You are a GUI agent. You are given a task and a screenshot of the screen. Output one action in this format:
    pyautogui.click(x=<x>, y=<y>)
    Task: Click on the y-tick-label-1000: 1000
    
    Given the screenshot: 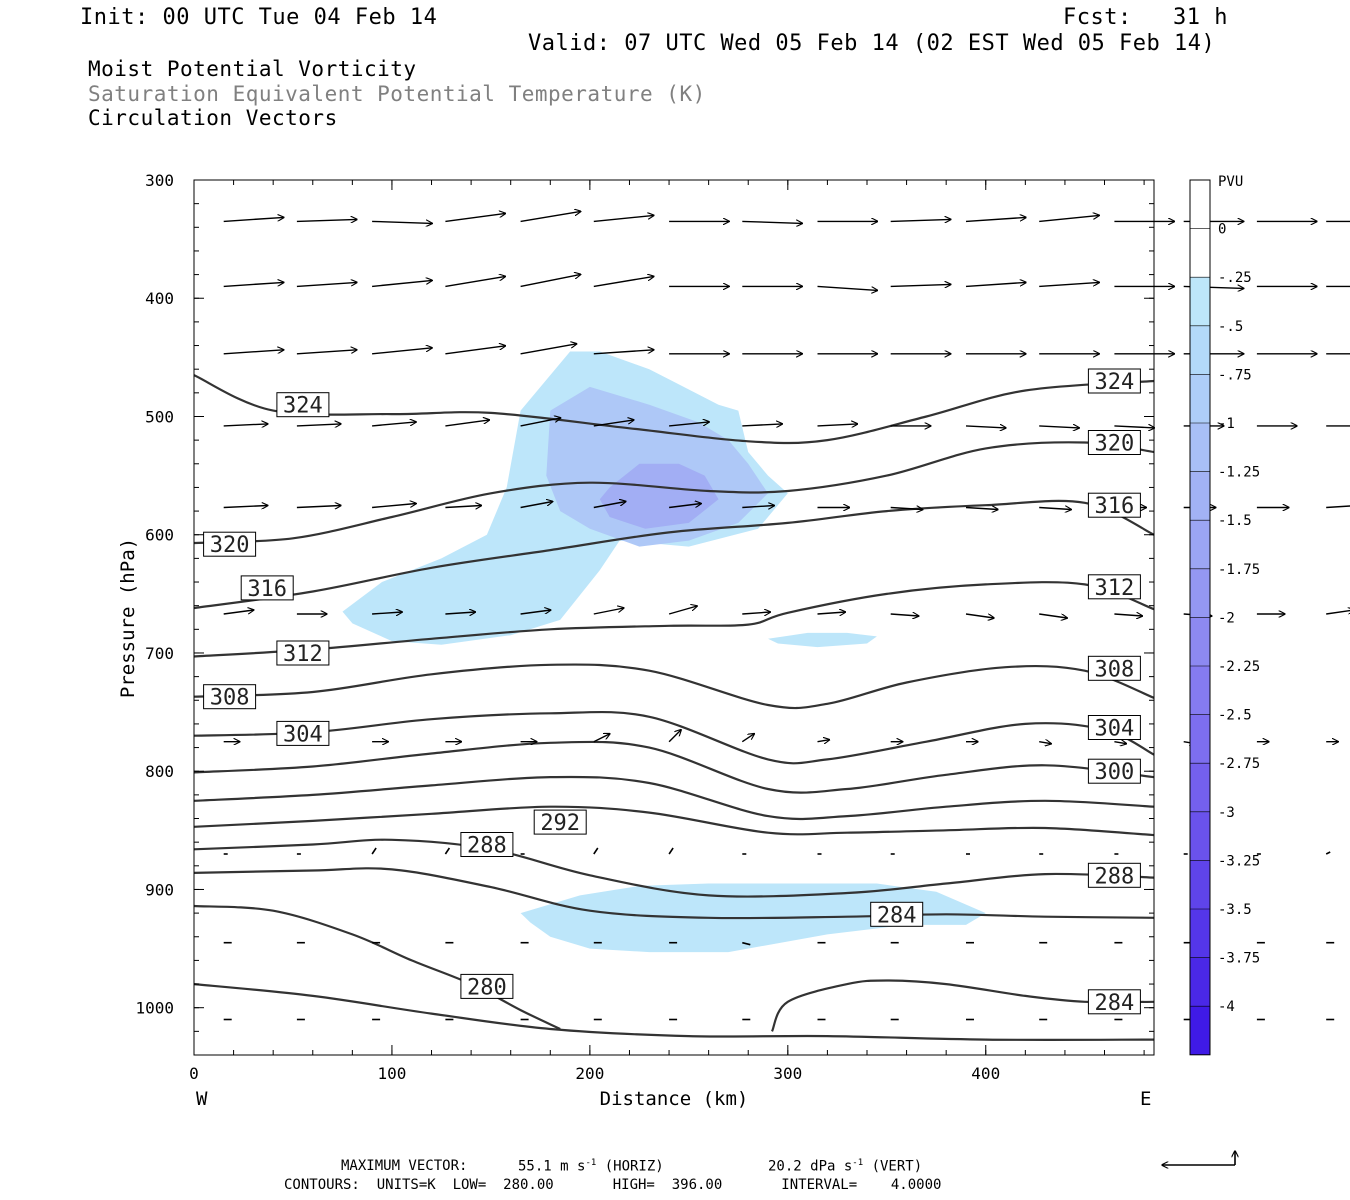 What is the action you would take?
    pyautogui.click(x=154, y=1008)
    